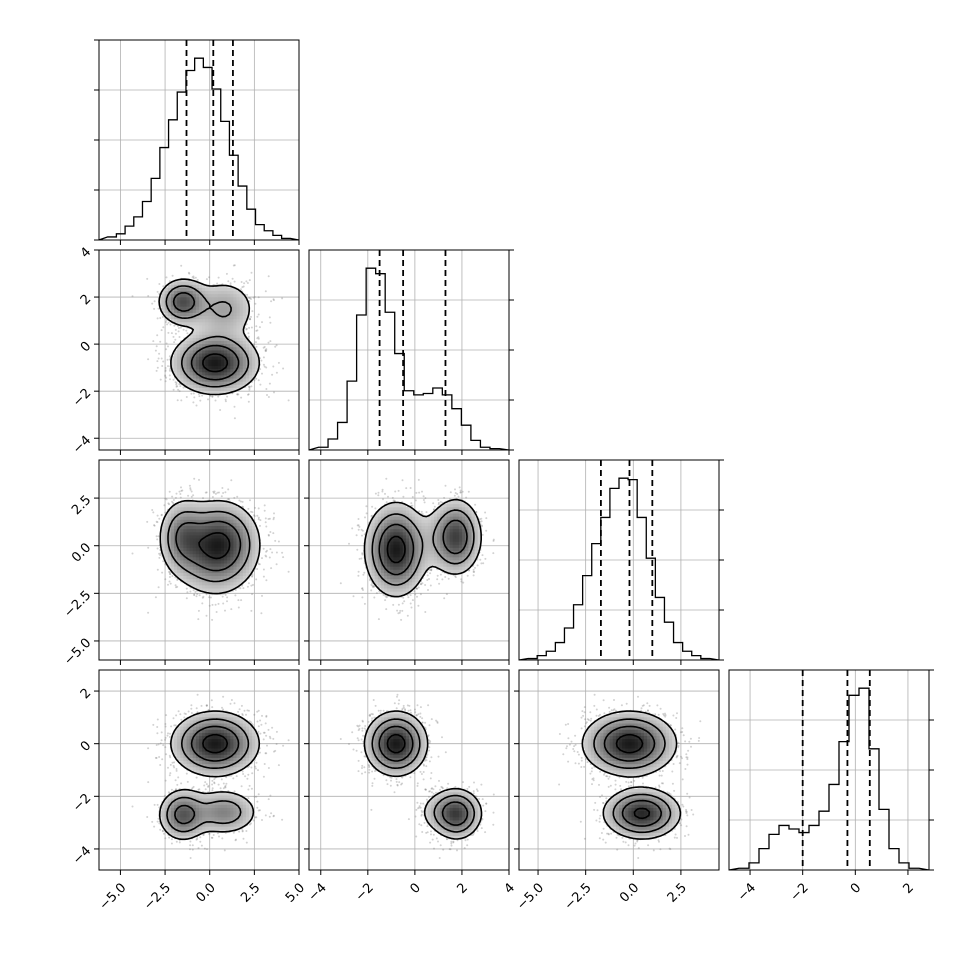  What do you see at coordinates (409, 350) in the screenshot?
I see `panel-frame` at bounding box center [409, 350].